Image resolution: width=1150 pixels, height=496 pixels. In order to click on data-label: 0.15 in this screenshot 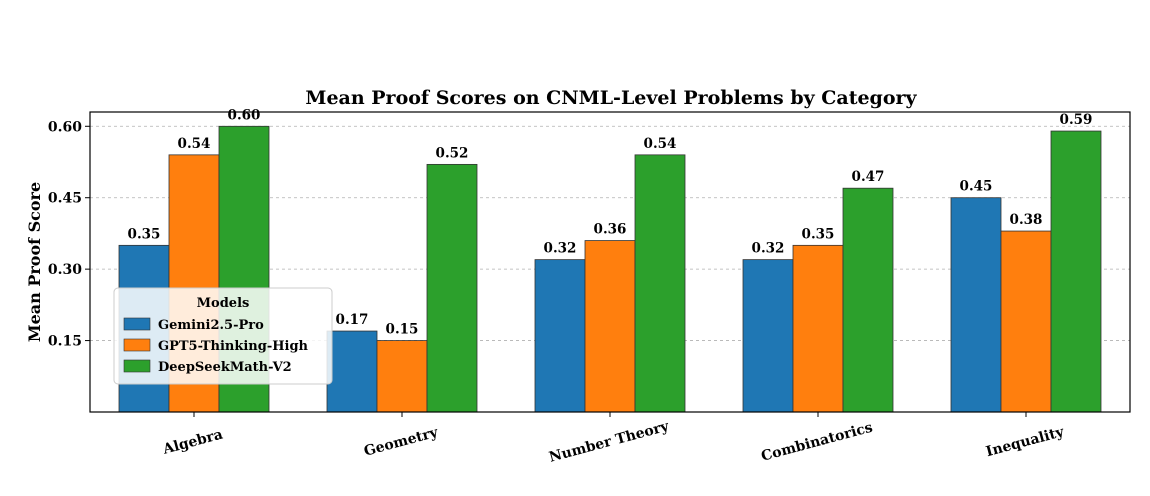, I will do `click(402, 330)`.